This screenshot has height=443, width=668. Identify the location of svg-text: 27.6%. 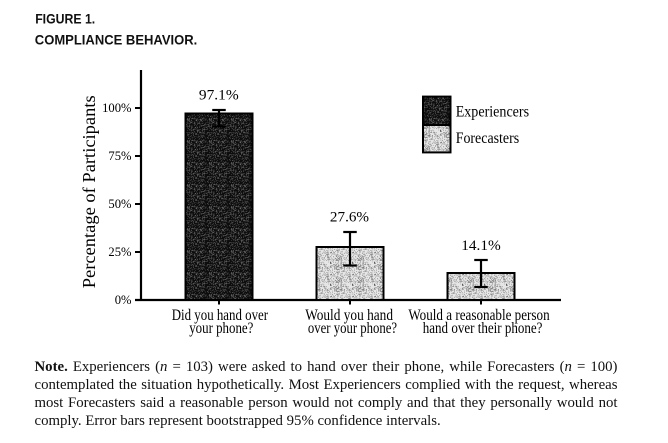
(349, 217).